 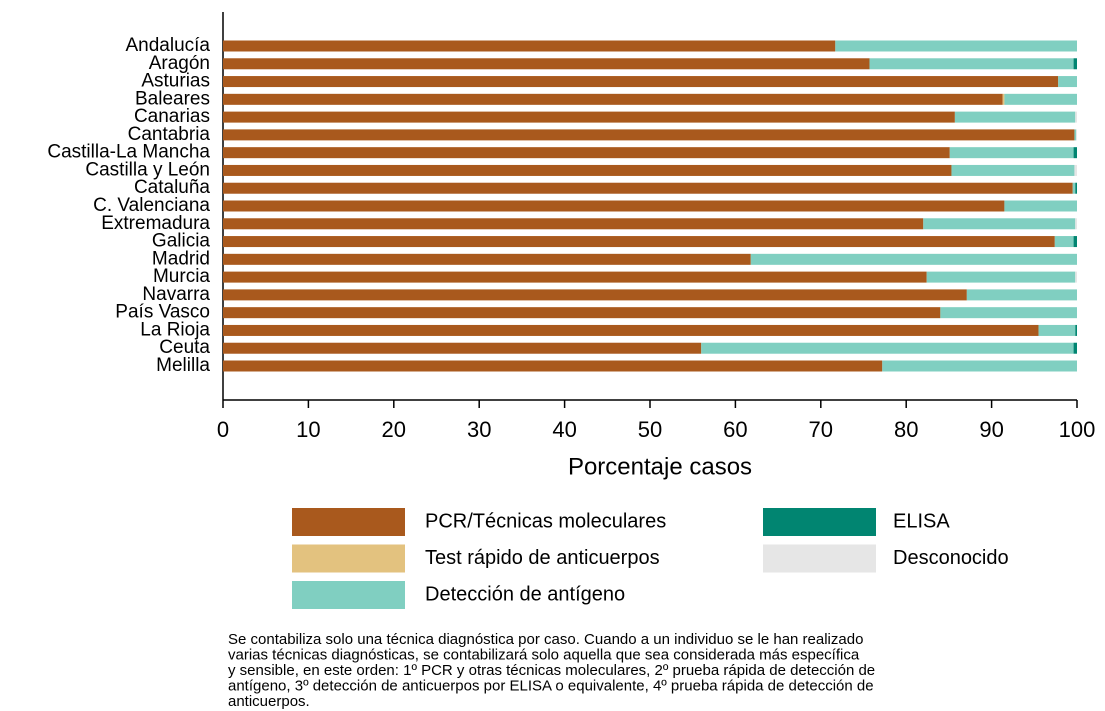 I want to click on x-tick-label: 20, so click(x=394, y=429).